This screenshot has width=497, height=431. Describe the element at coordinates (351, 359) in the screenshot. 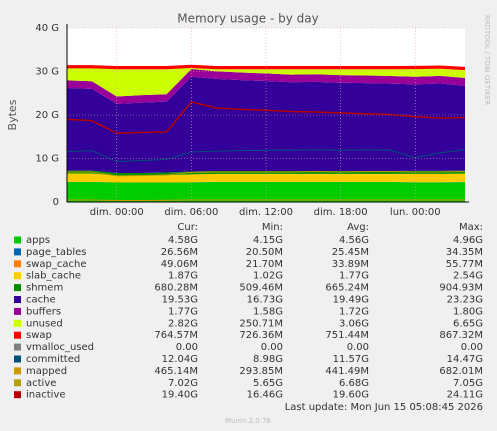

I see `legend-stat: 11.57G` at that location.